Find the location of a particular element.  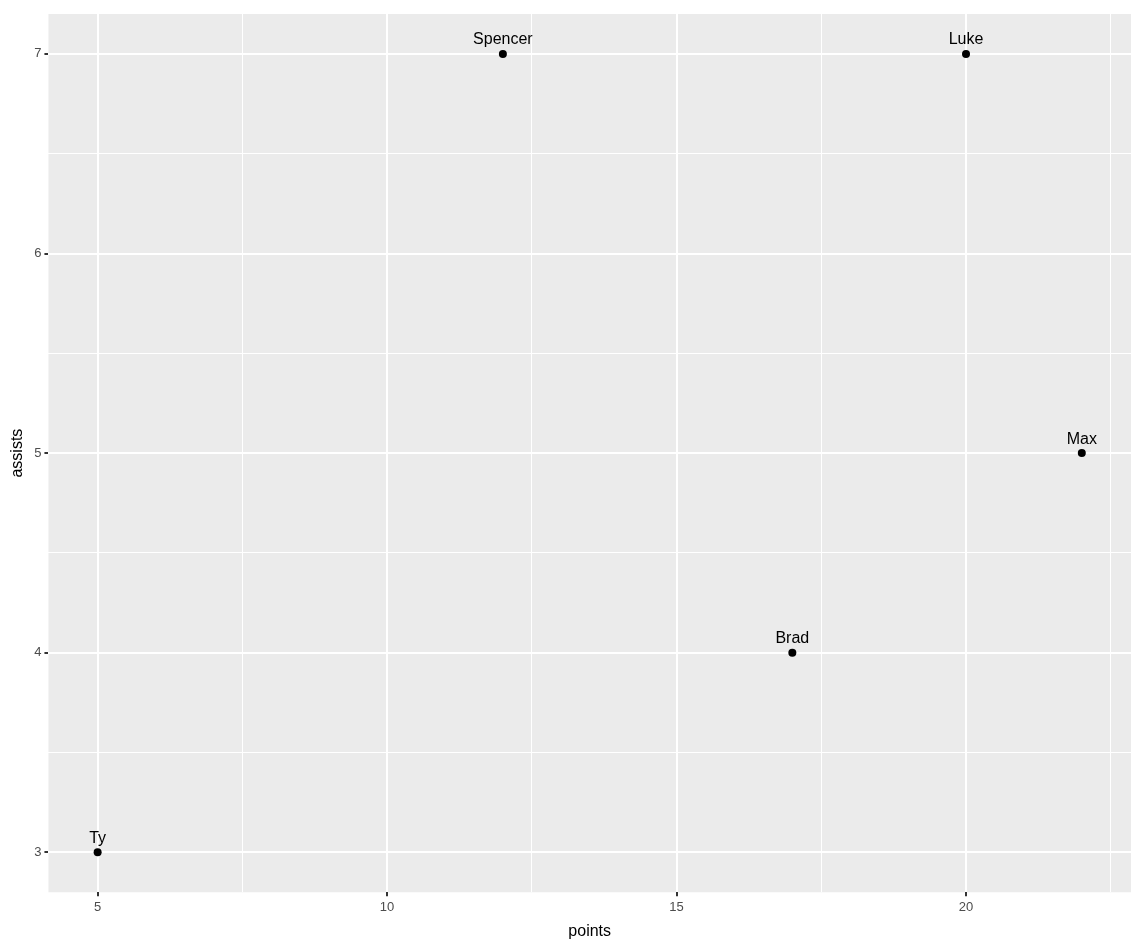

y-tick-label: 4 is located at coordinates (38, 652).